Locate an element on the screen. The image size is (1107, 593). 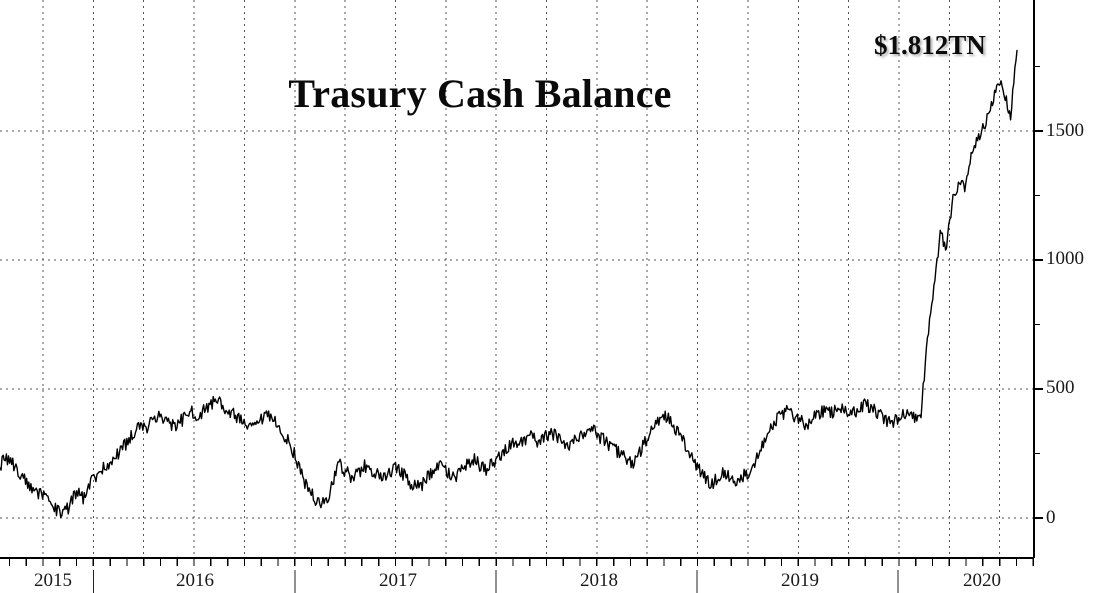
x-axis-tick-label: 2020 is located at coordinates (982, 580).